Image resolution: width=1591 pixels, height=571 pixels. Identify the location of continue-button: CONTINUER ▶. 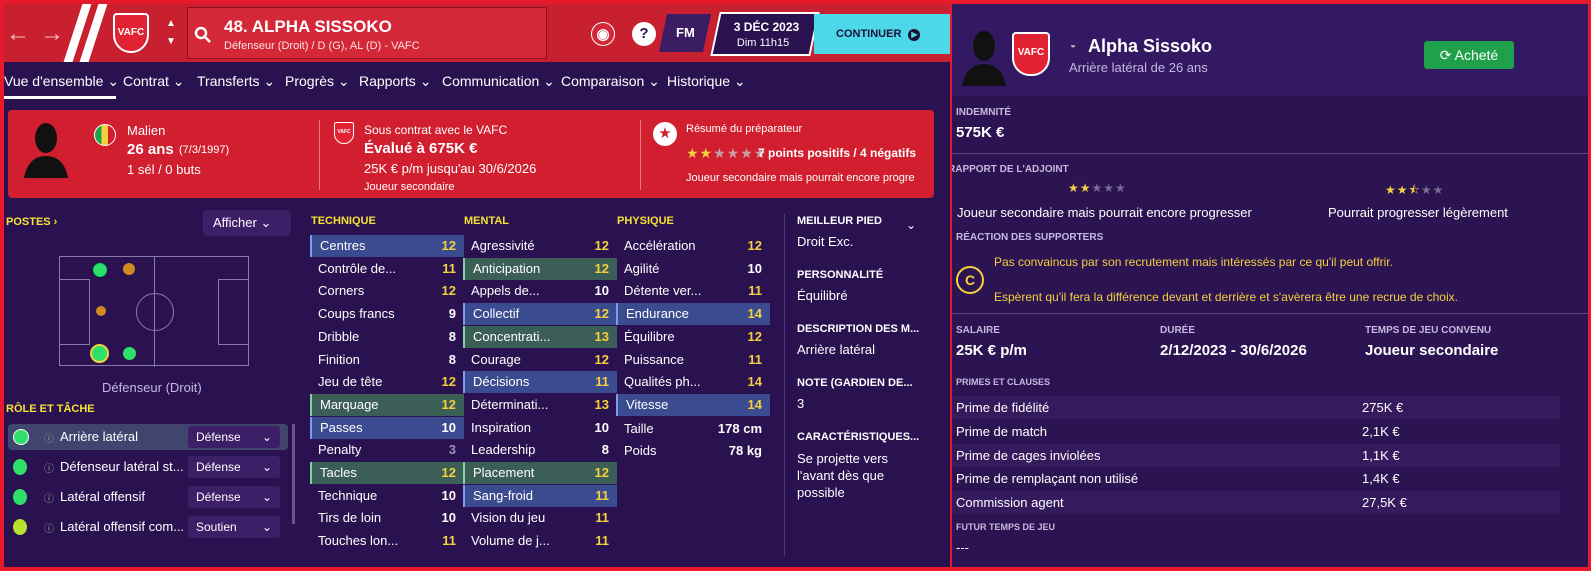
(882, 34).